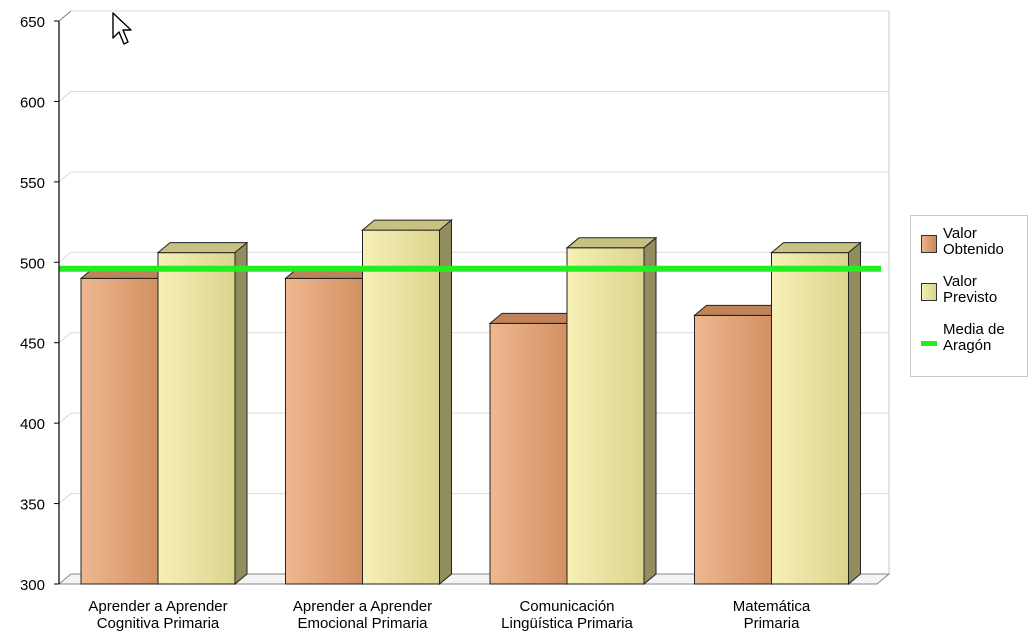 The height and width of the screenshot is (633, 1033). Describe the element at coordinates (32, 424) in the screenshot. I see `y-tick-label: 400` at that location.